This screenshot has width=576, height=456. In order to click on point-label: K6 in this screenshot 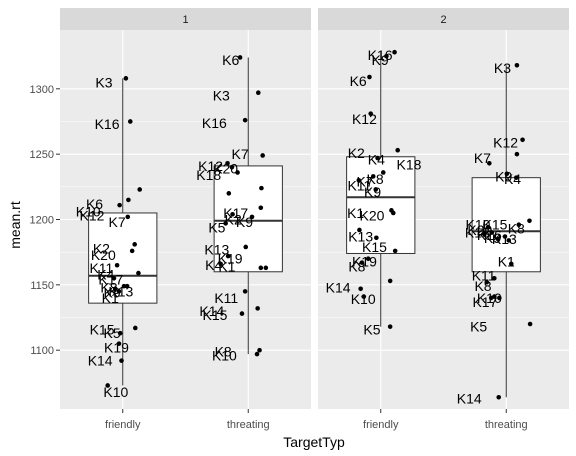, I will do `click(358, 81)`.